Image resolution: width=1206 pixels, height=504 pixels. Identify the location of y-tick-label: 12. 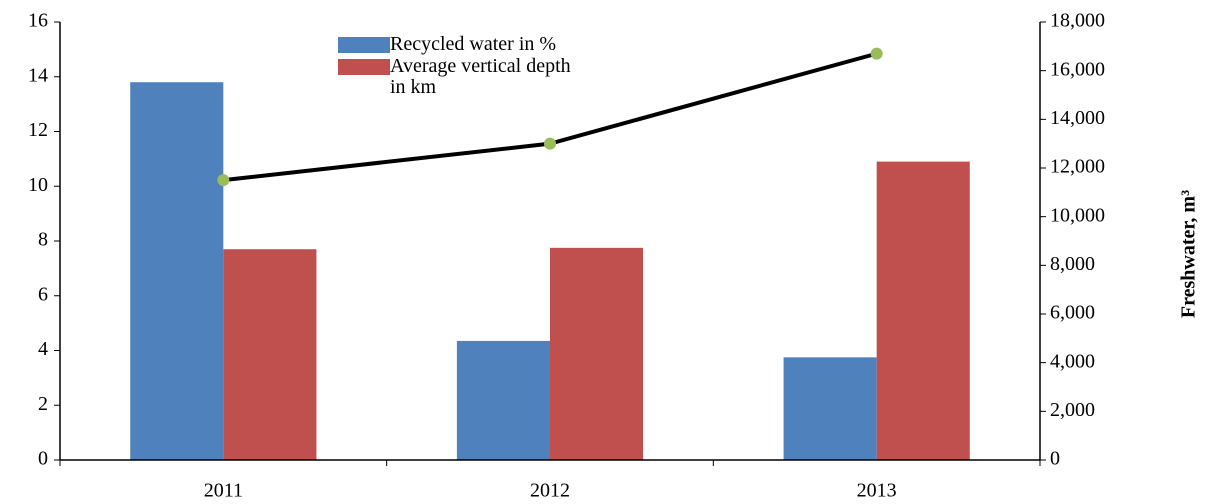
(38, 130).